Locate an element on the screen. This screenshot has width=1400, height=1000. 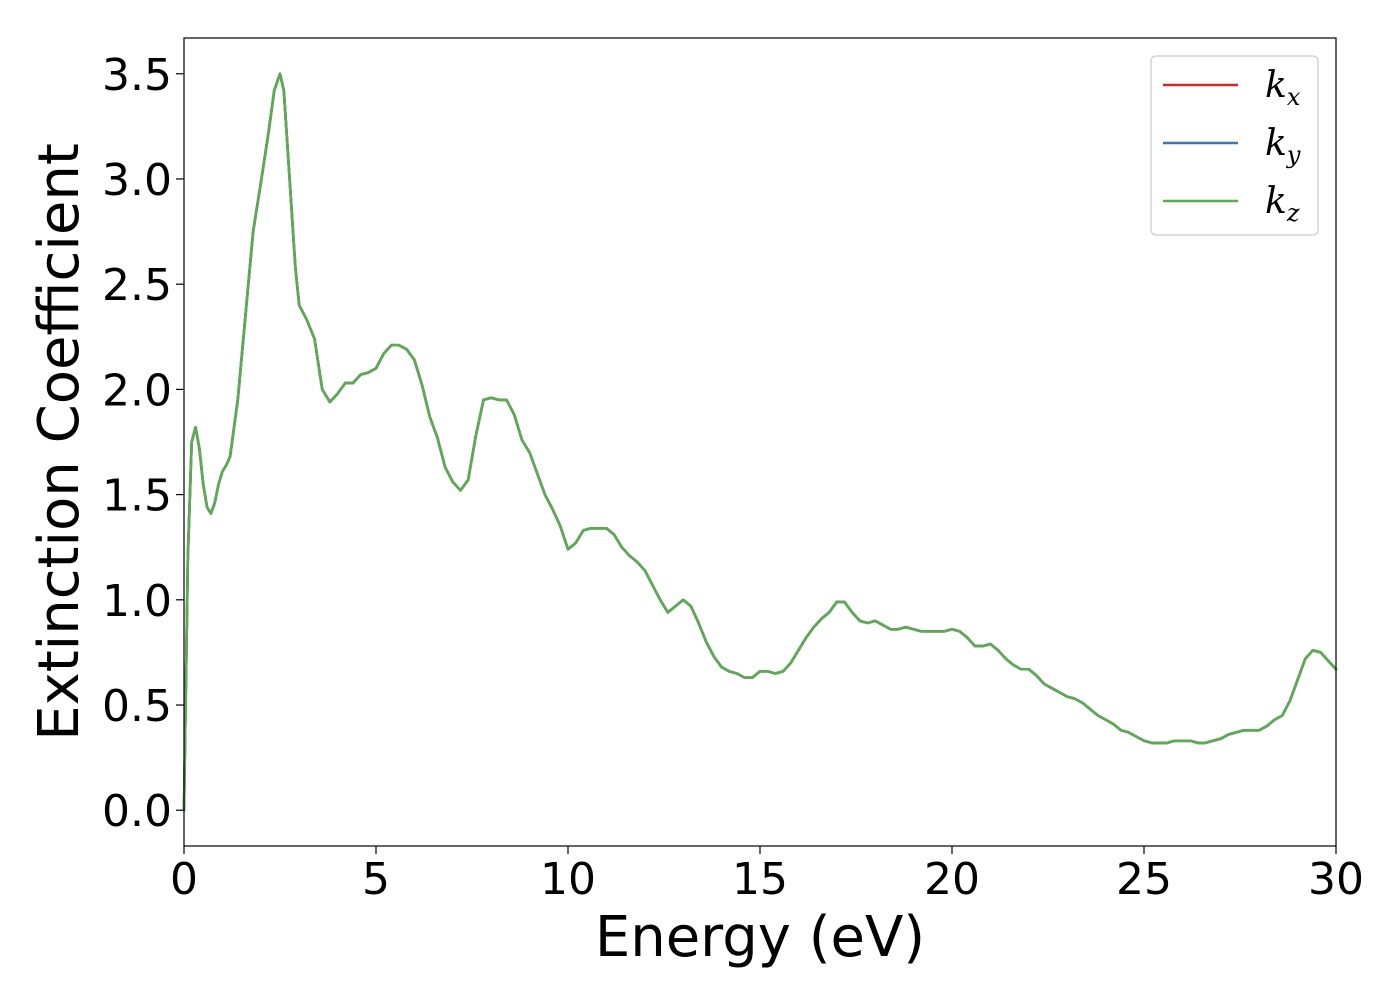
x-tick-label: 20 is located at coordinates (952, 879).